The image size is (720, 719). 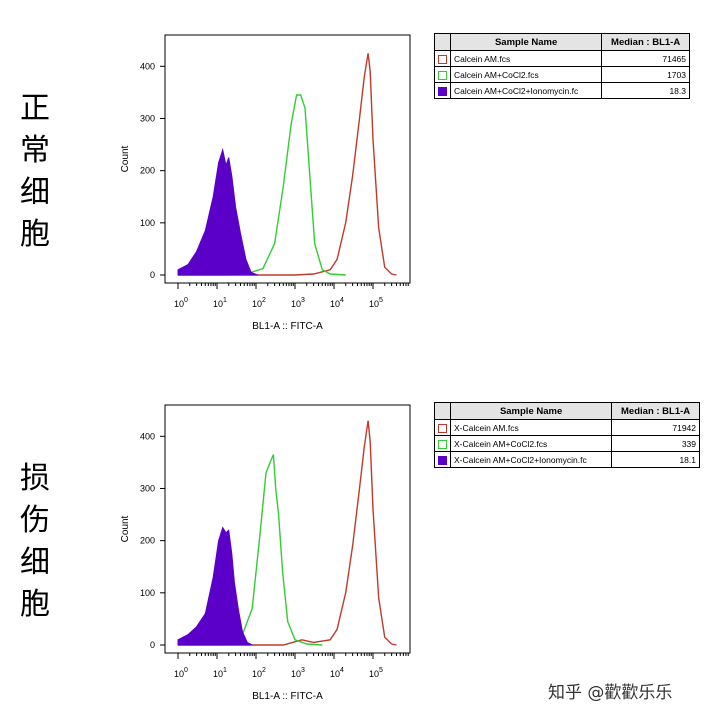 I want to click on legend-row: X-Calcein AM+CoCl2.fcs 339, so click(x=567, y=443).